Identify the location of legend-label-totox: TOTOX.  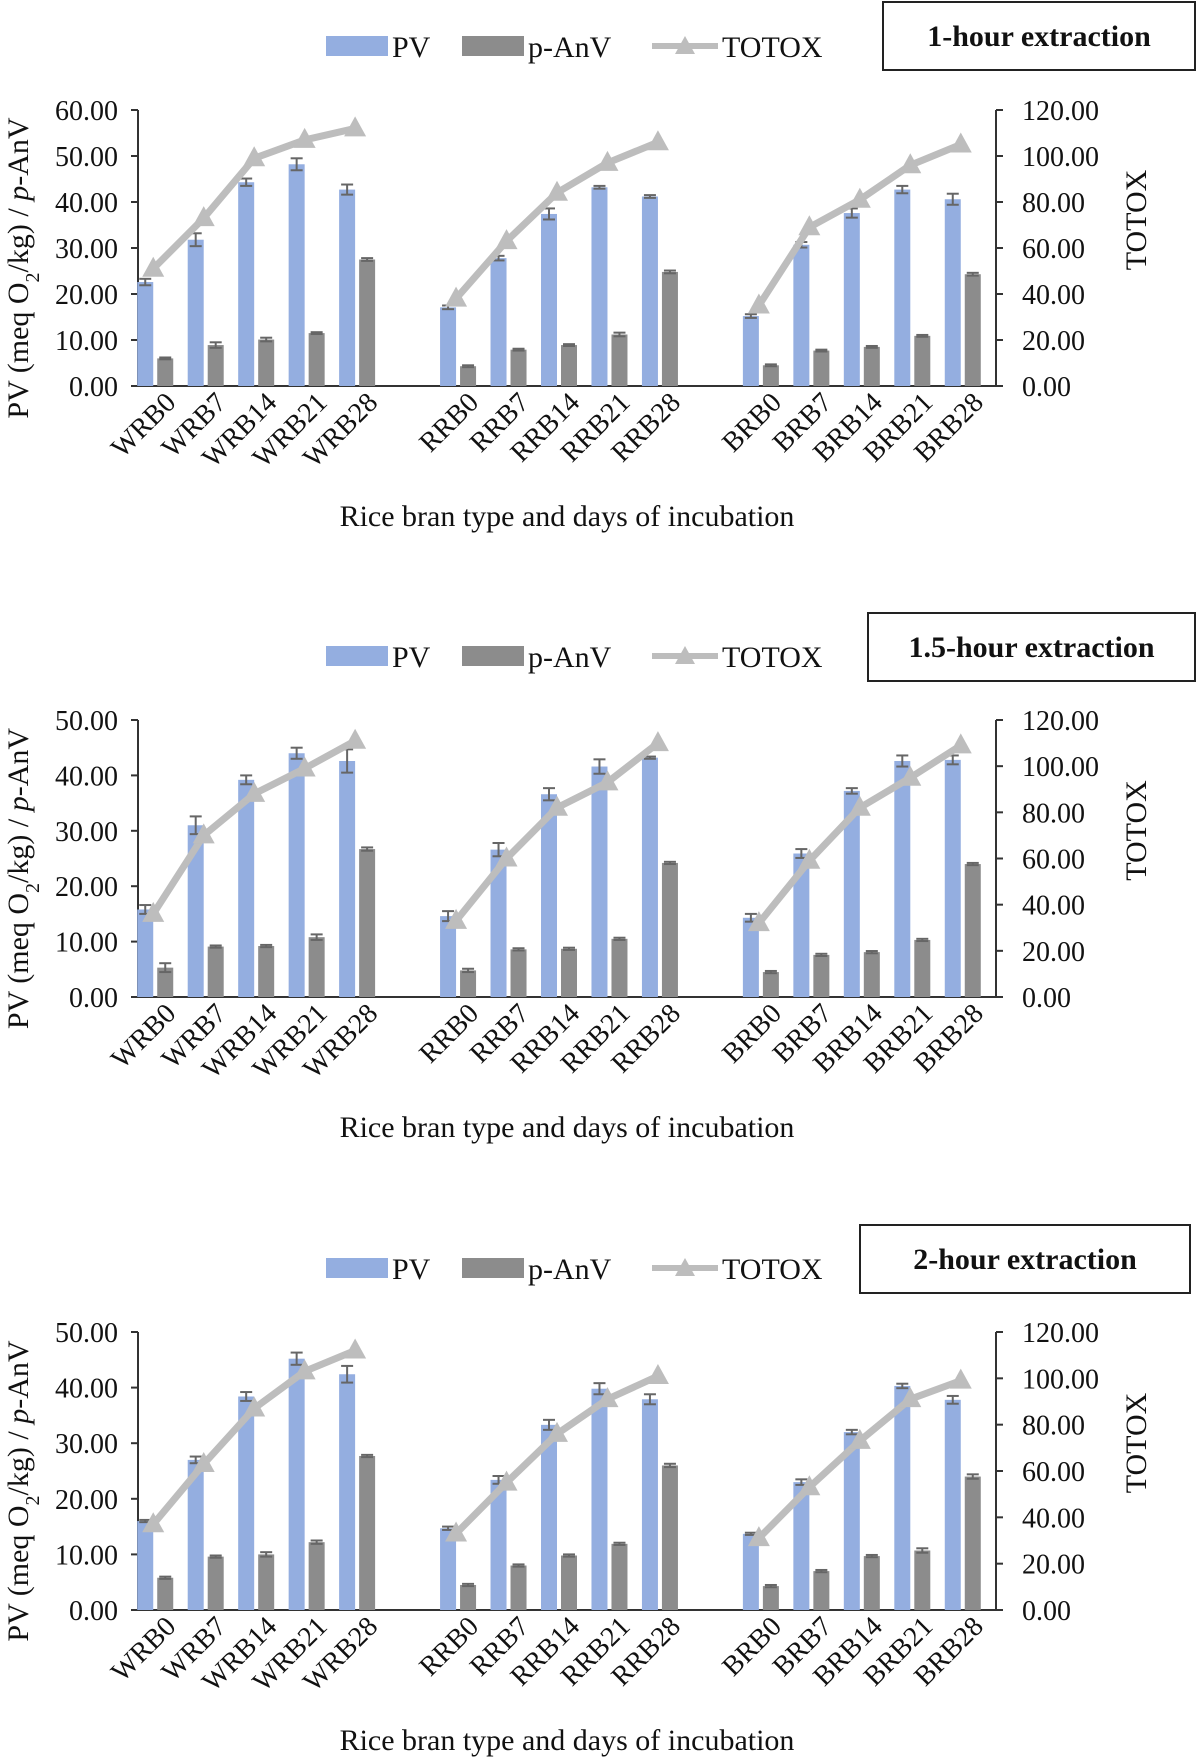
(772, 47).